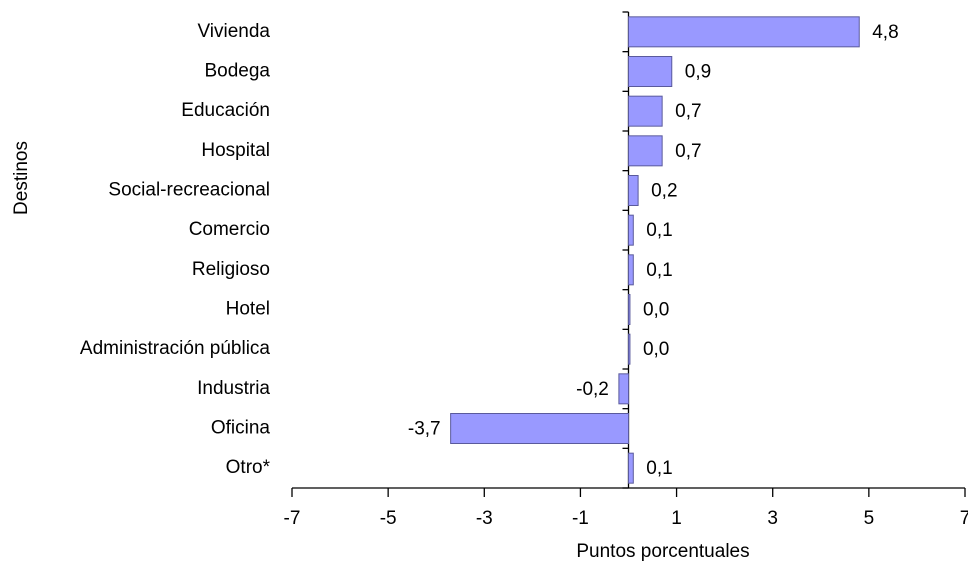 The height and width of the screenshot is (569, 968). Describe the element at coordinates (698, 72) in the screenshot. I see `value-label: 0,9` at that location.